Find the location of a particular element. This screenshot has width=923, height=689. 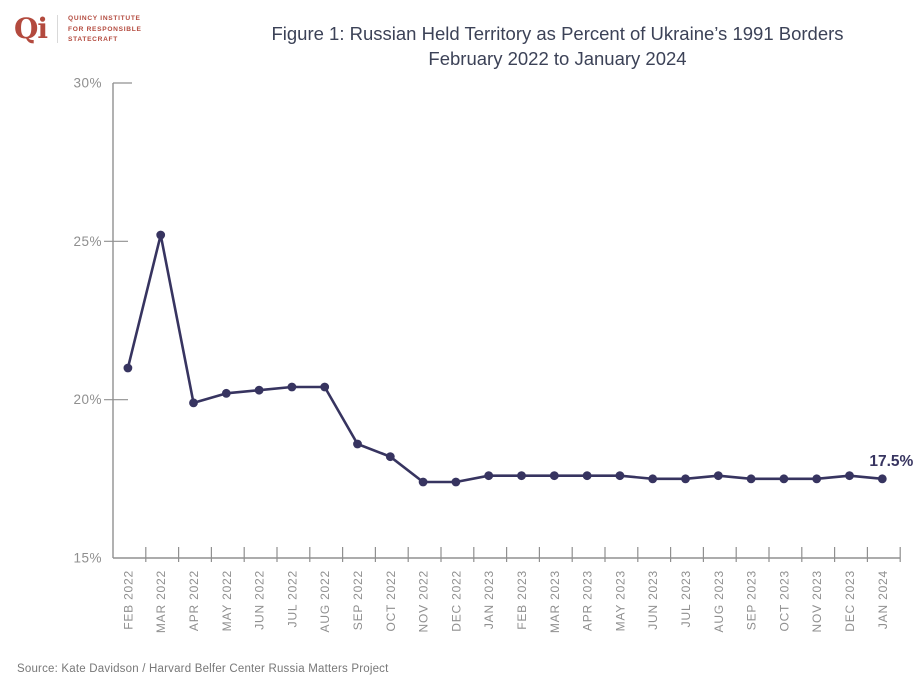

logo-org-line: STATECRAFT is located at coordinates (93, 40).